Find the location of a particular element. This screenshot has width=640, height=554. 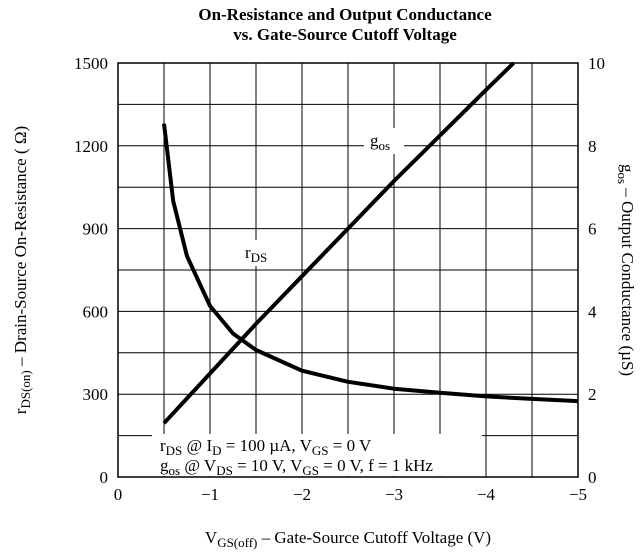

annotation: rDS @ ID = 100 µA, VGS = 0 V is located at coordinates (266, 447).